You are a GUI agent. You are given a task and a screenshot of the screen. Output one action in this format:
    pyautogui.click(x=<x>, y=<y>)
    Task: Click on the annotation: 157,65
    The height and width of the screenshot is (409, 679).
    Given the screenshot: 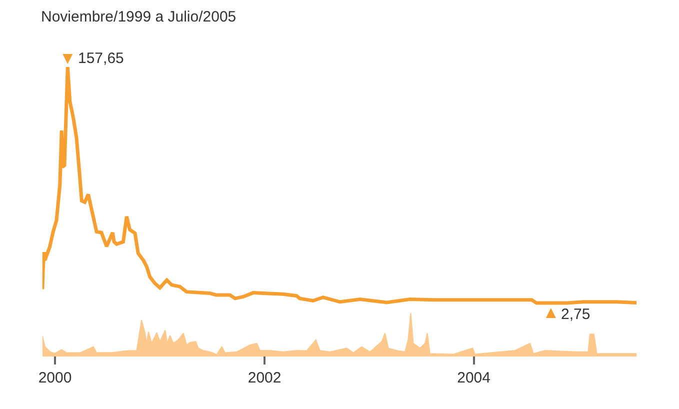 What is the action you would take?
    pyautogui.click(x=101, y=58)
    